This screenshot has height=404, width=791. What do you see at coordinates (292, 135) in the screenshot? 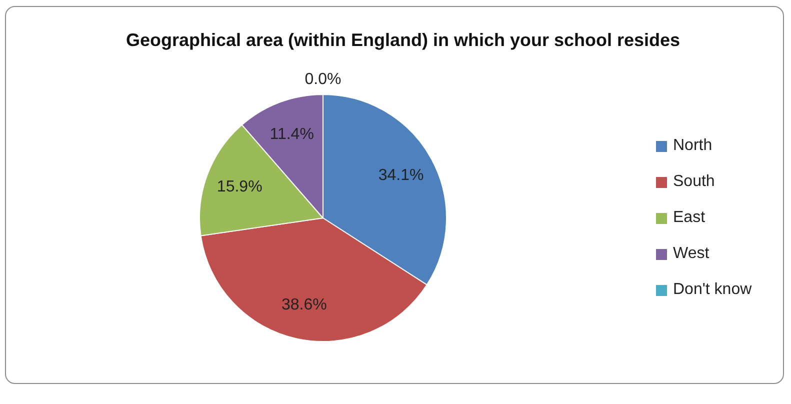
I see `data-label: 11.4%` at bounding box center [292, 135].